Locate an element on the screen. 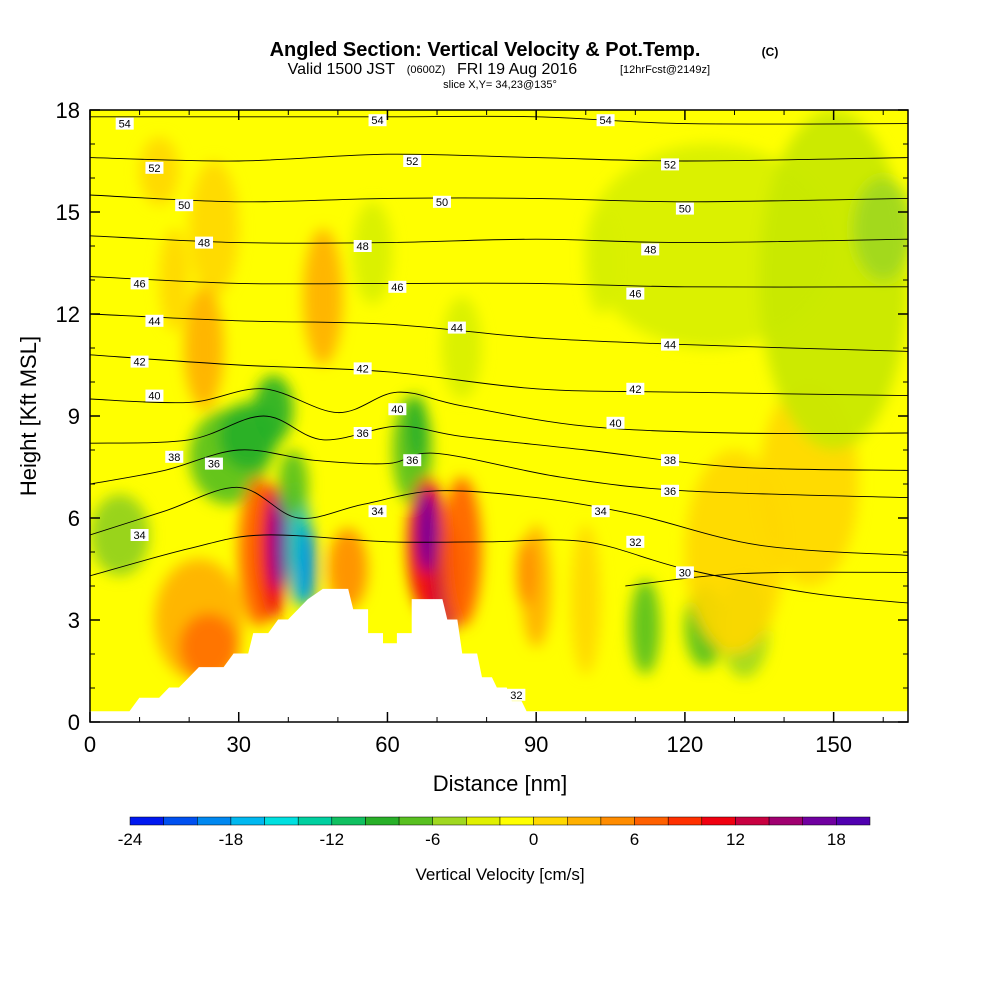 The image size is (1000, 1000). colorbar-label: Vertical Velocity [cm/s] is located at coordinates (499, 874).